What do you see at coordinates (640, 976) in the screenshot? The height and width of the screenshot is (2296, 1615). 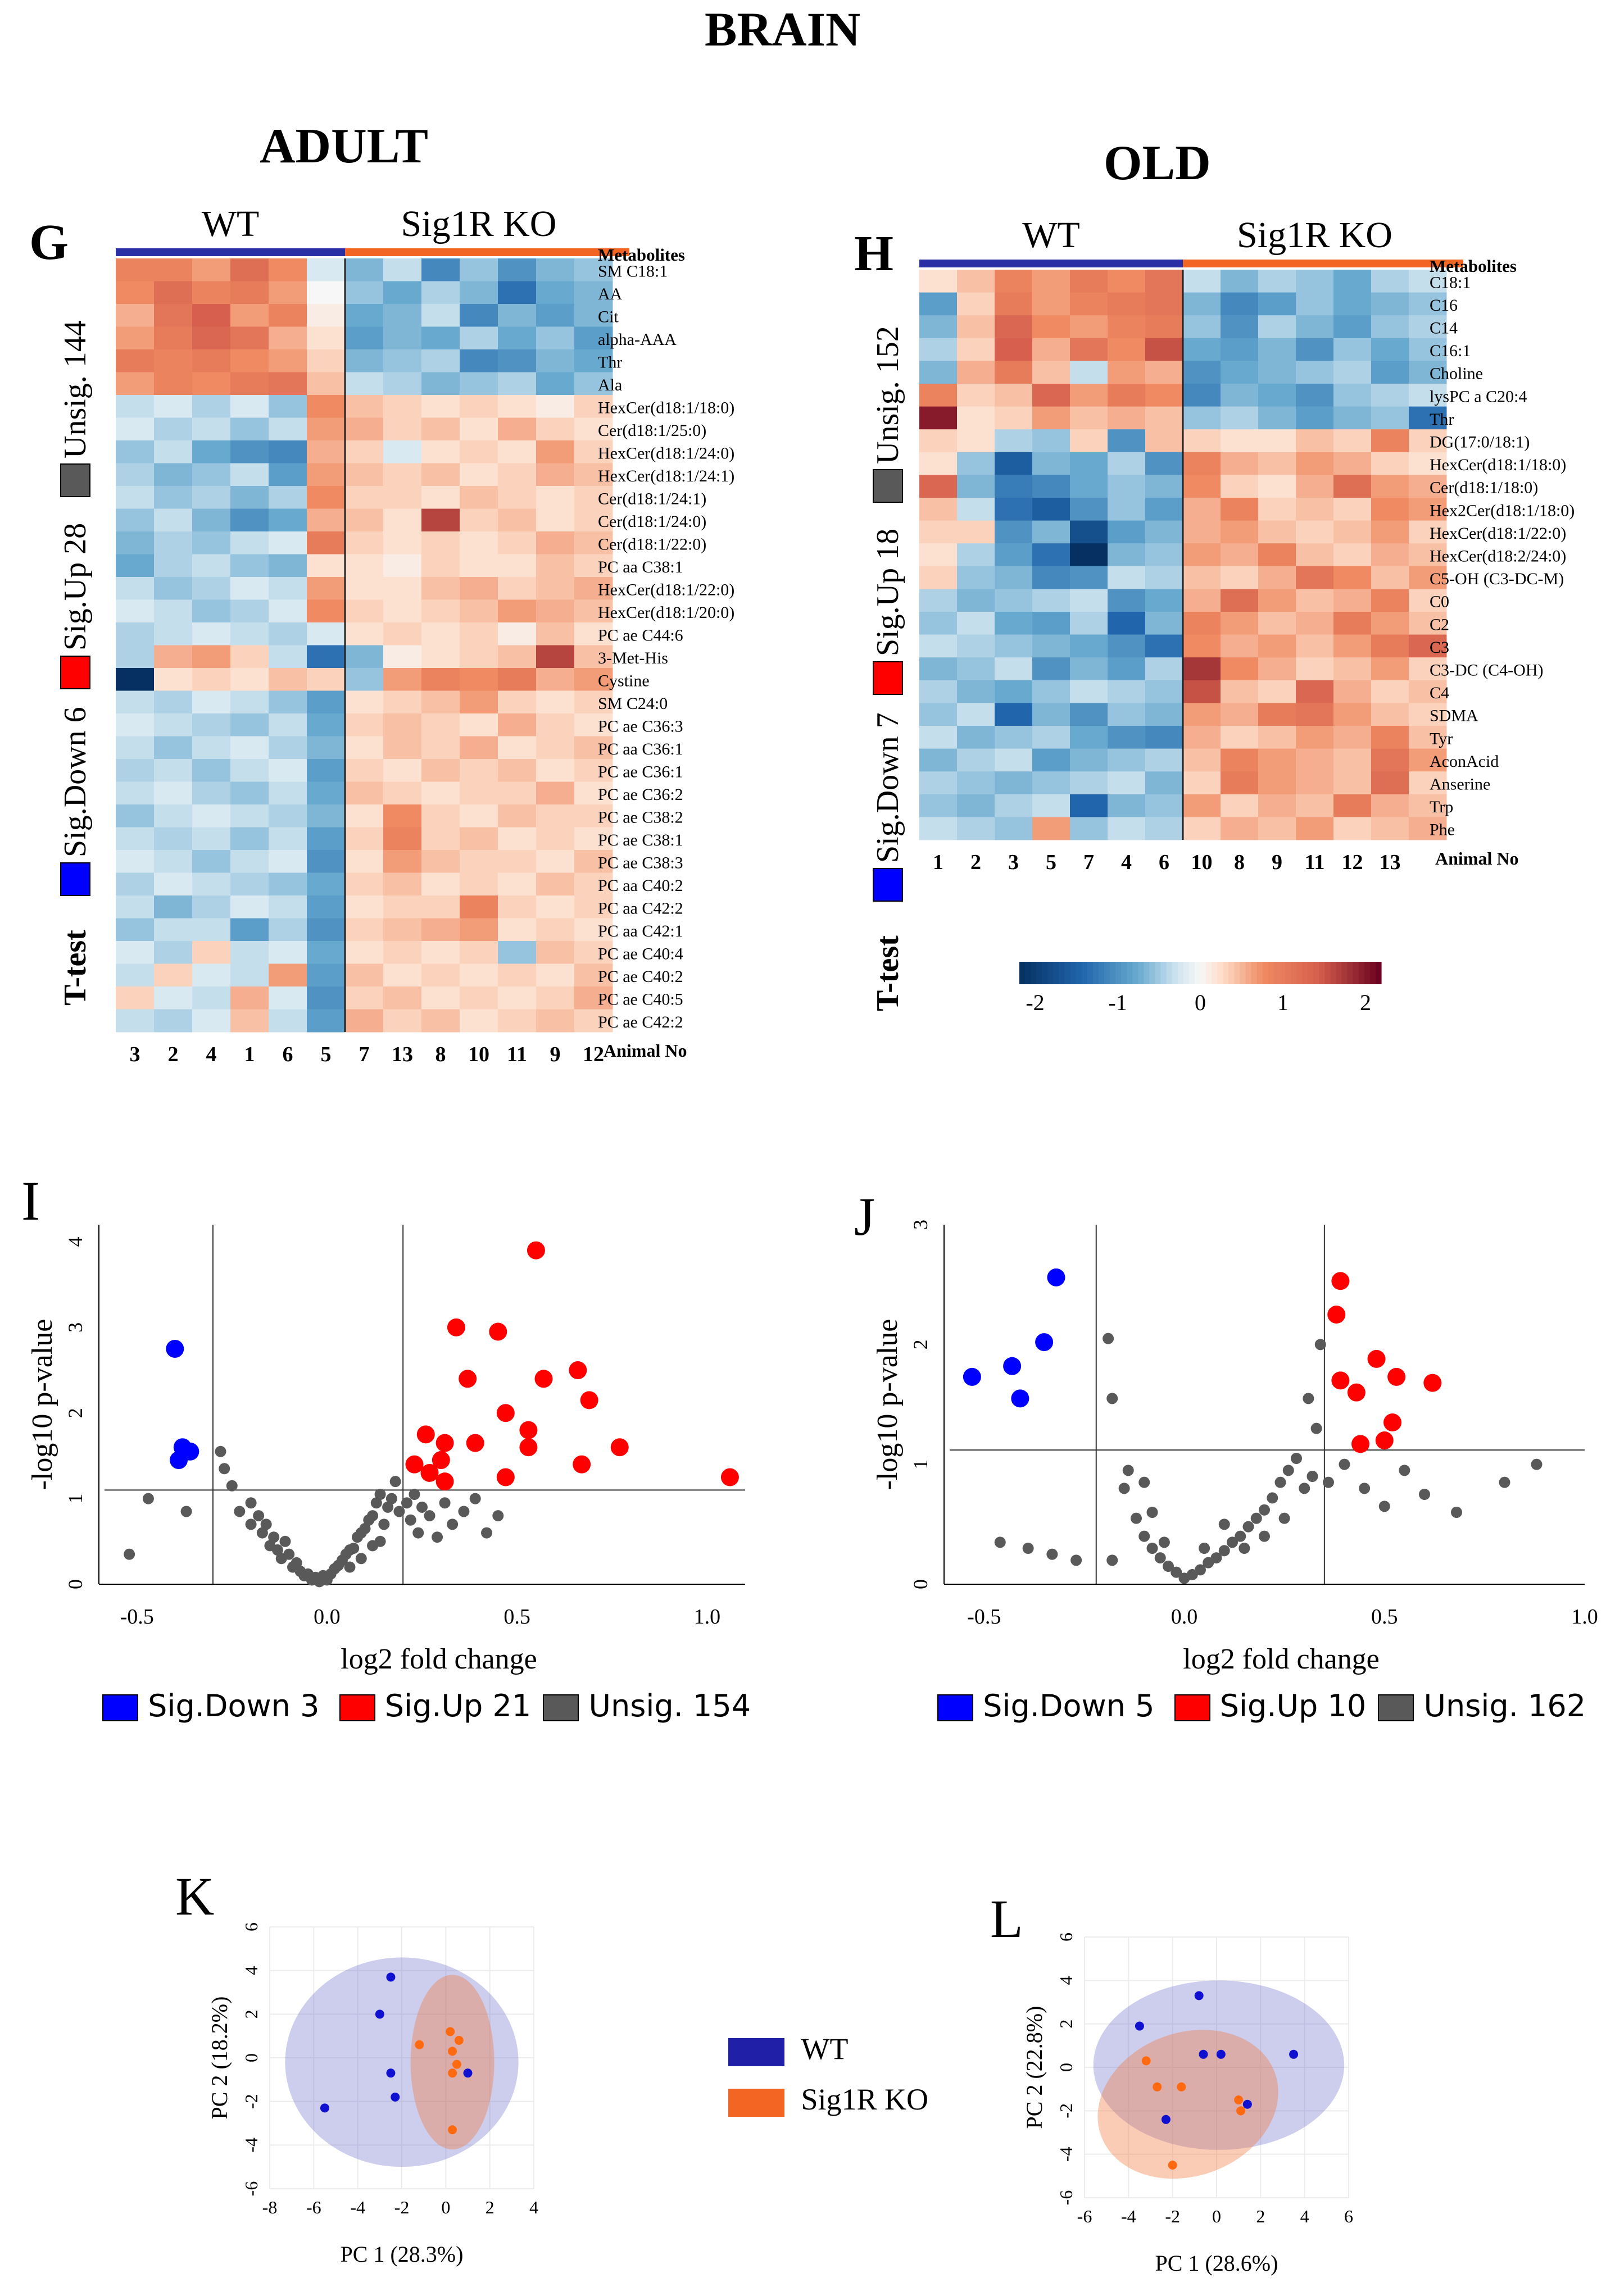 I see `metabolite-label: PC ae C40:2` at bounding box center [640, 976].